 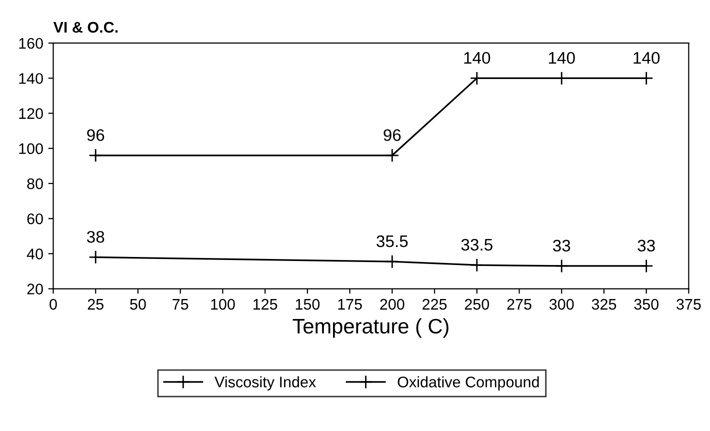 I want to click on x-tick-label: 250, so click(x=477, y=304).